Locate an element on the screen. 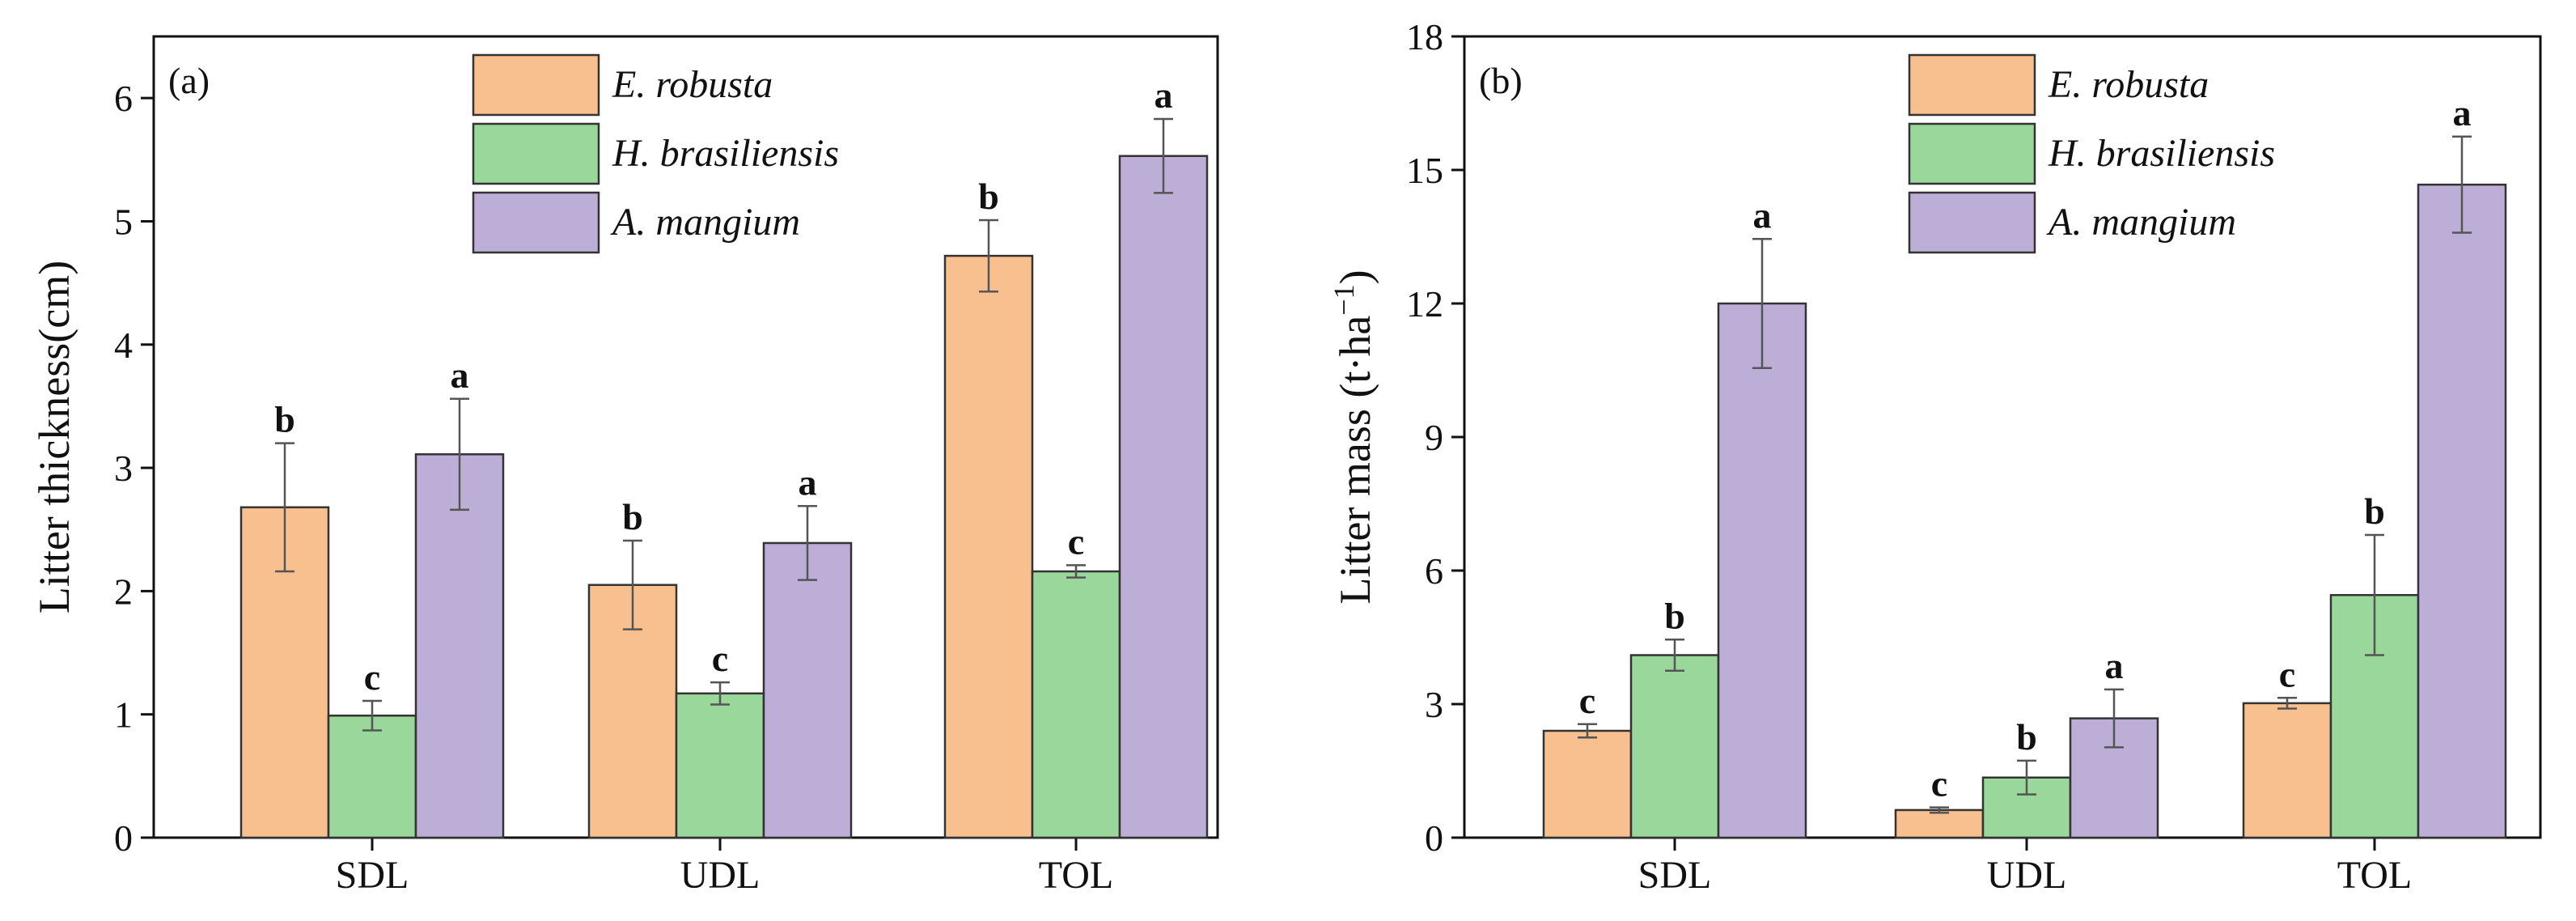 The height and width of the screenshot is (921, 2576). series-e-robusta: c c c is located at coordinates (1937, 746).